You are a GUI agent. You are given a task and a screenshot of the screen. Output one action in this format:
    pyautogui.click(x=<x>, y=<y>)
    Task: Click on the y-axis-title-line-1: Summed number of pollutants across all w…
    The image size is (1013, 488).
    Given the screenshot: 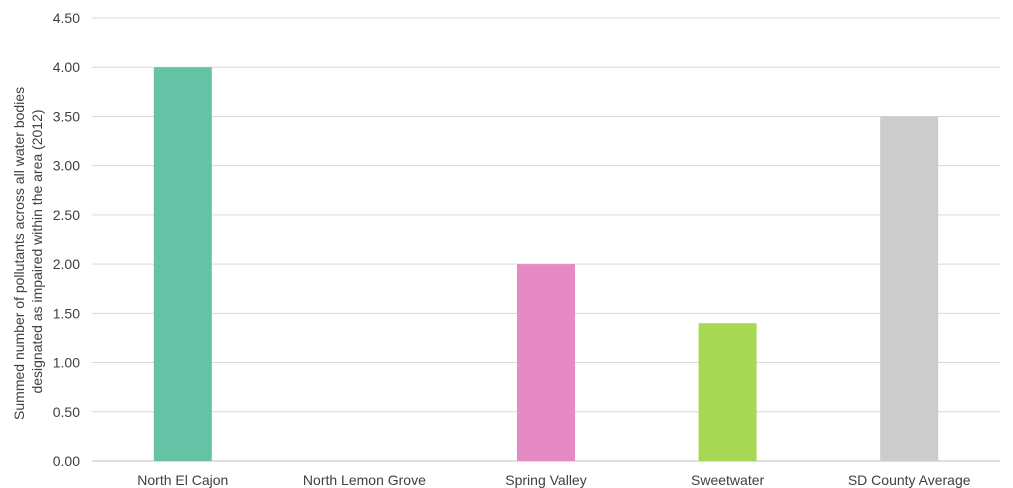 What is the action you would take?
    pyautogui.click(x=19, y=253)
    